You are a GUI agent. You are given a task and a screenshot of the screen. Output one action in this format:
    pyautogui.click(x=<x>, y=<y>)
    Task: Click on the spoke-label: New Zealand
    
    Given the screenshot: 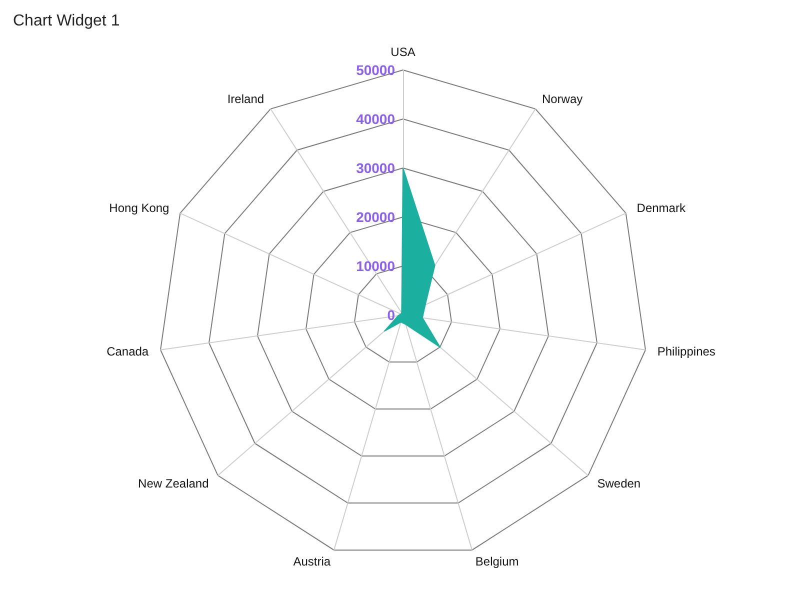 What is the action you would take?
    pyautogui.click(x=173, y=483)
    